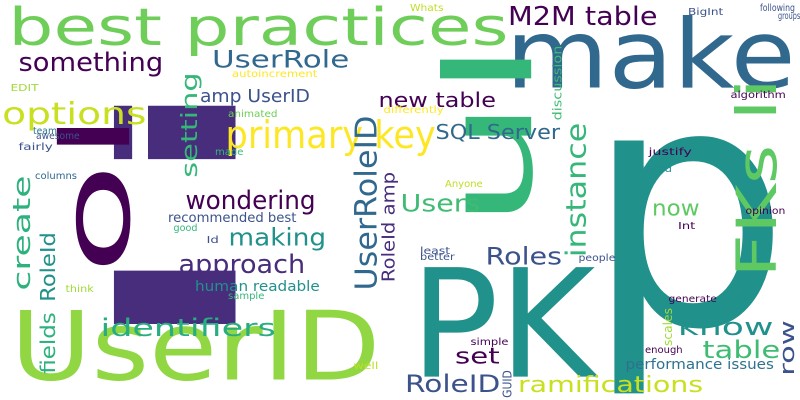 The width and height of the screenshot is (800, 400). Describe the element at coordinates (436, 100) in the screenshot. I see `word-new-table: new table` at that location.